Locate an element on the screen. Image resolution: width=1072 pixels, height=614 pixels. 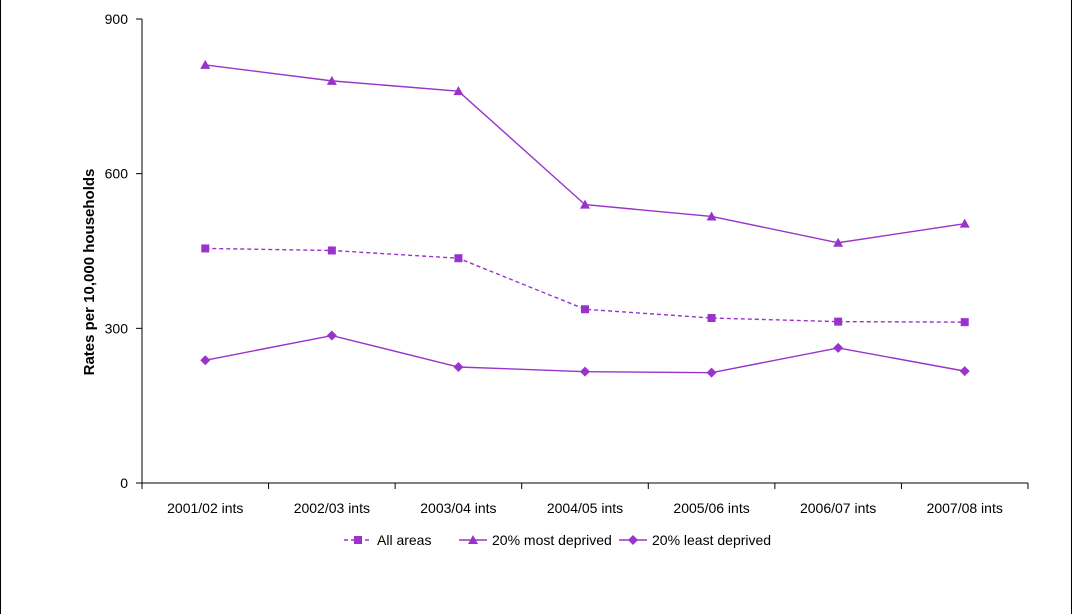
y-tick-label: 900 is located at coordinates (117, 19).